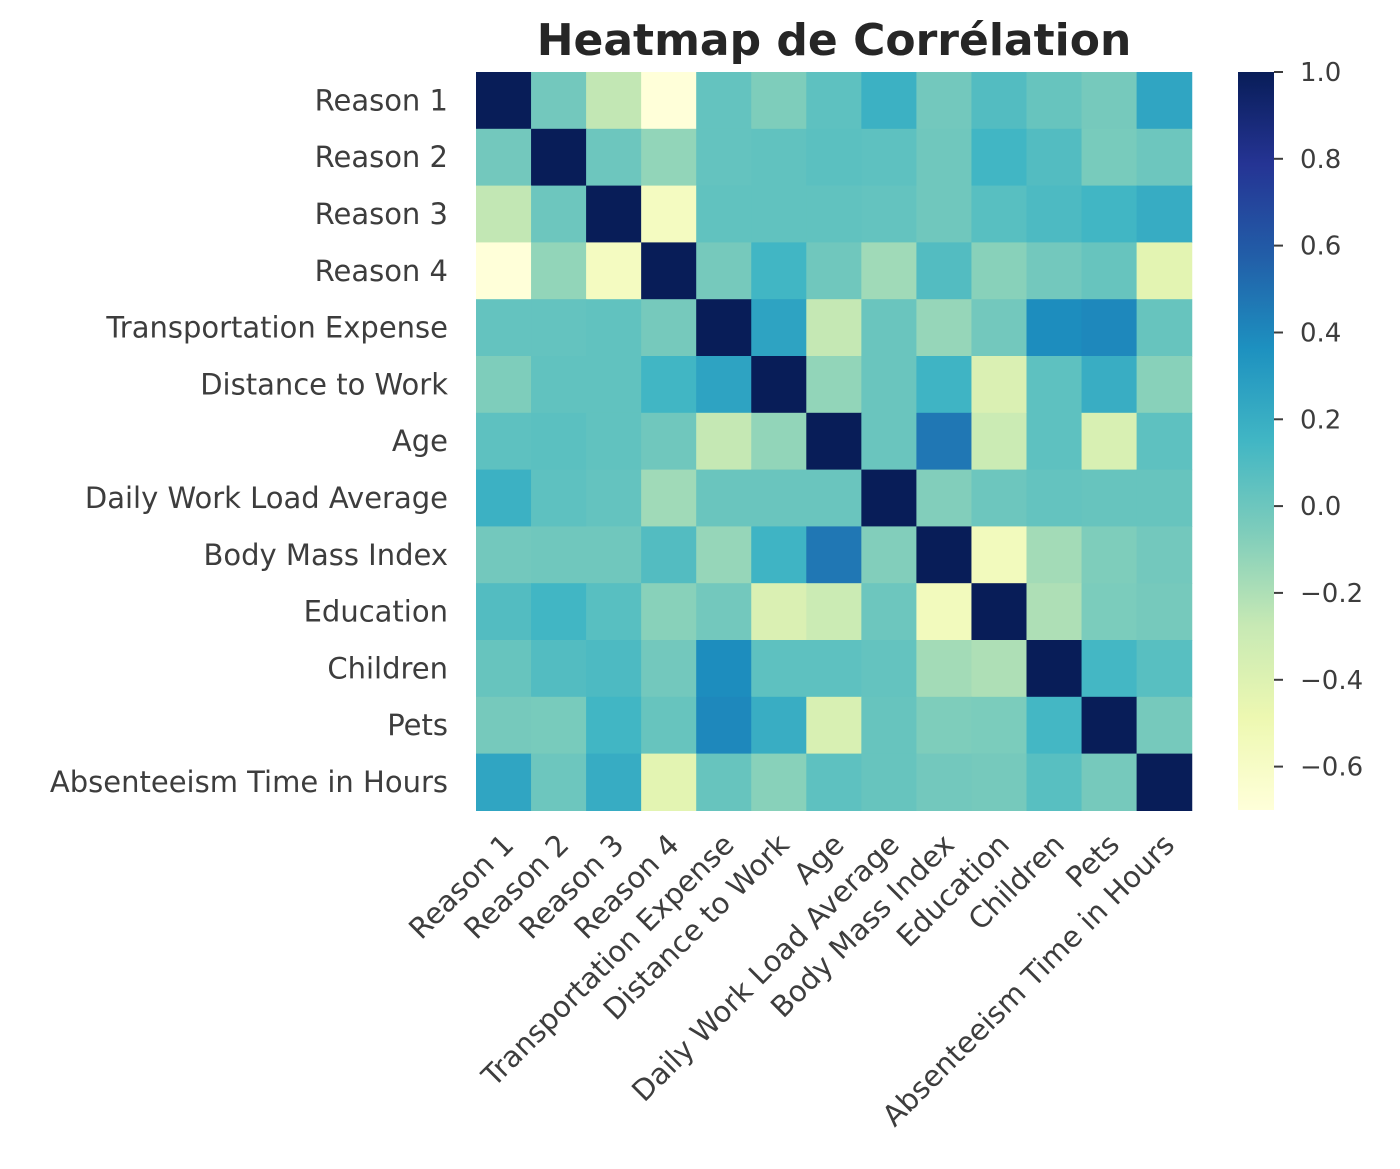 The height and width of the screenshot is (1169, 1400). Describe the element at coordinates (1320, 247) in the screenshot. I see `colorbar-tick-label: 0.6` at that location.